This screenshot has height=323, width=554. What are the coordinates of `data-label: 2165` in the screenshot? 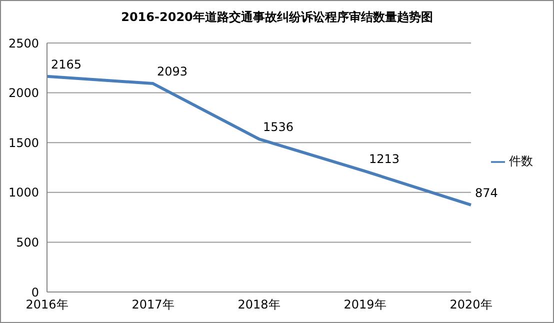 It's located at (66, 64).